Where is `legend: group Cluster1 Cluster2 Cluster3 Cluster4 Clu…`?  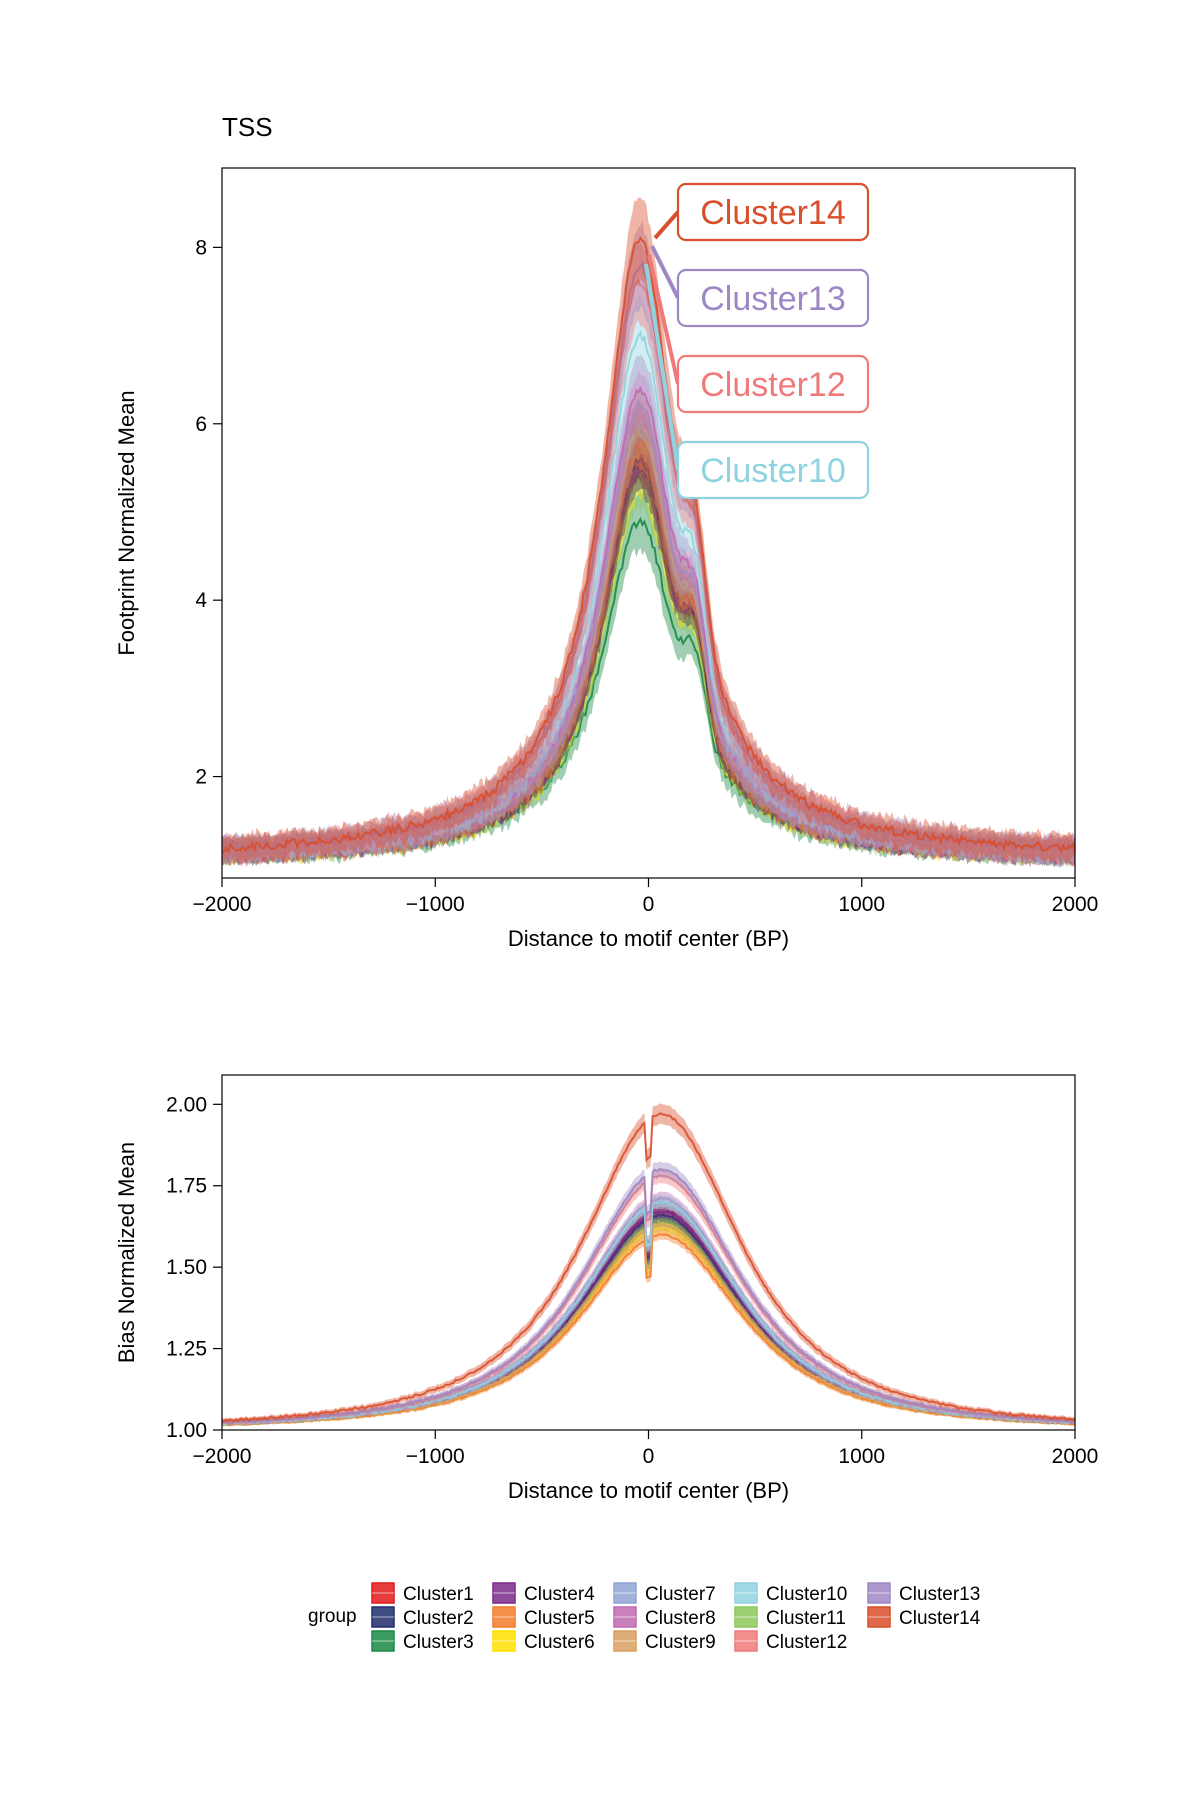
legend: group Cluster1 Cluster2 Cluster3 Cluster4 Clu… is located at coordinates (644, 1617).